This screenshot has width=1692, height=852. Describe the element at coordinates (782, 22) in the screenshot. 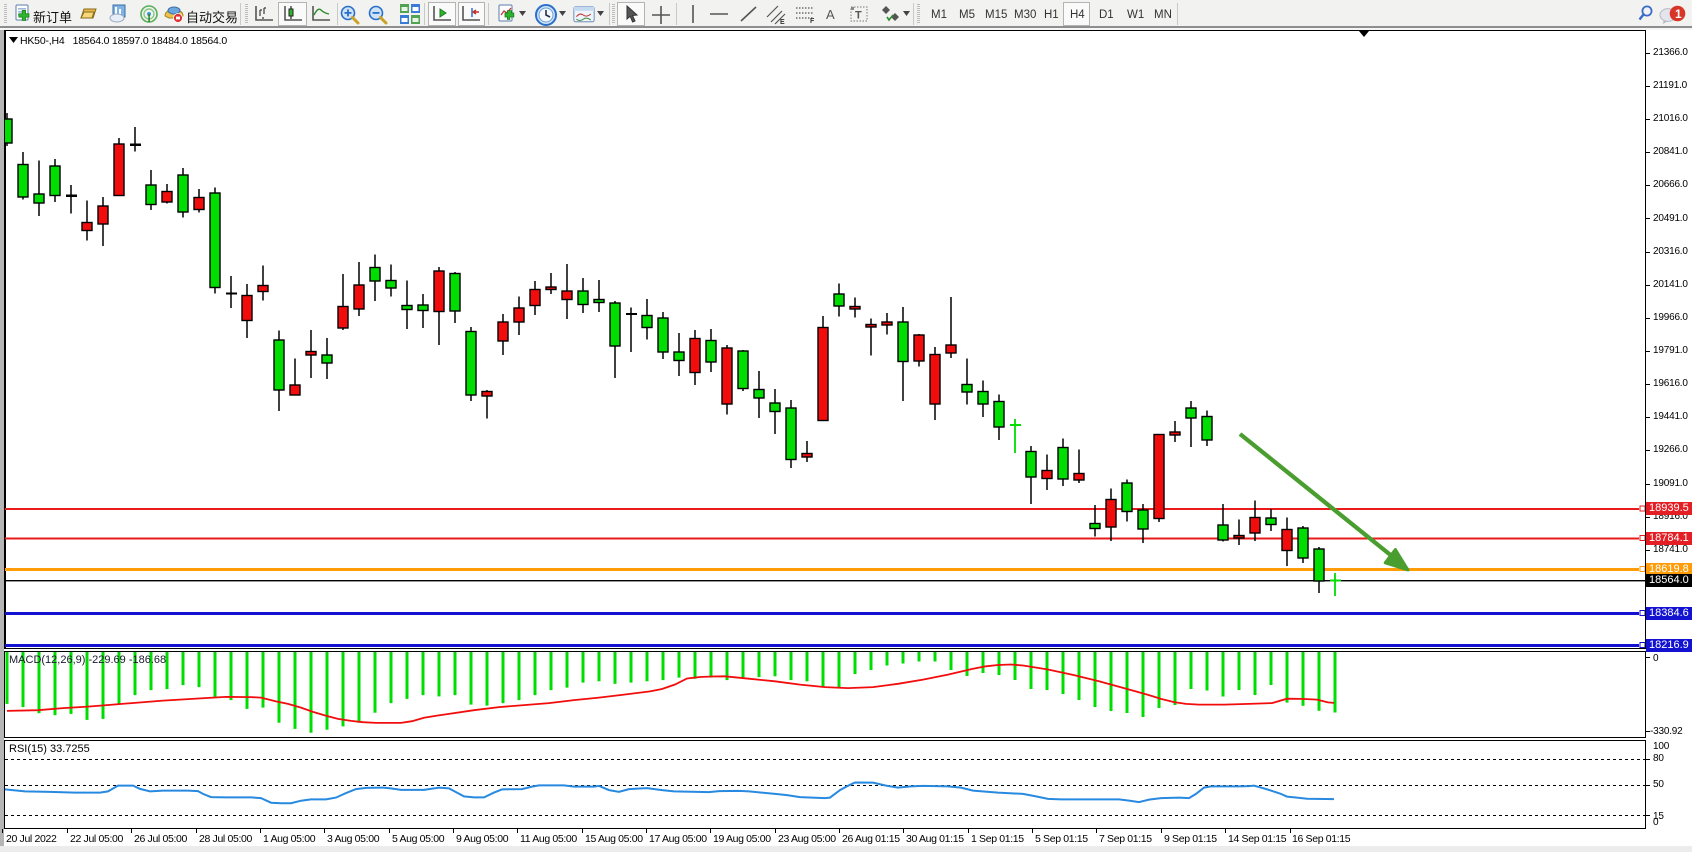

I see `svg-text: E` at that location.